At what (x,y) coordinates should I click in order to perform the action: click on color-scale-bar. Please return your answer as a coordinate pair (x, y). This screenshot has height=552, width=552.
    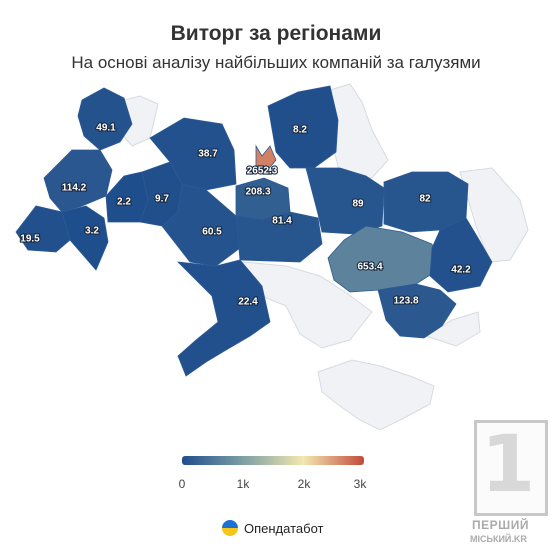
    Looking at the image, I should click on (273, 460).